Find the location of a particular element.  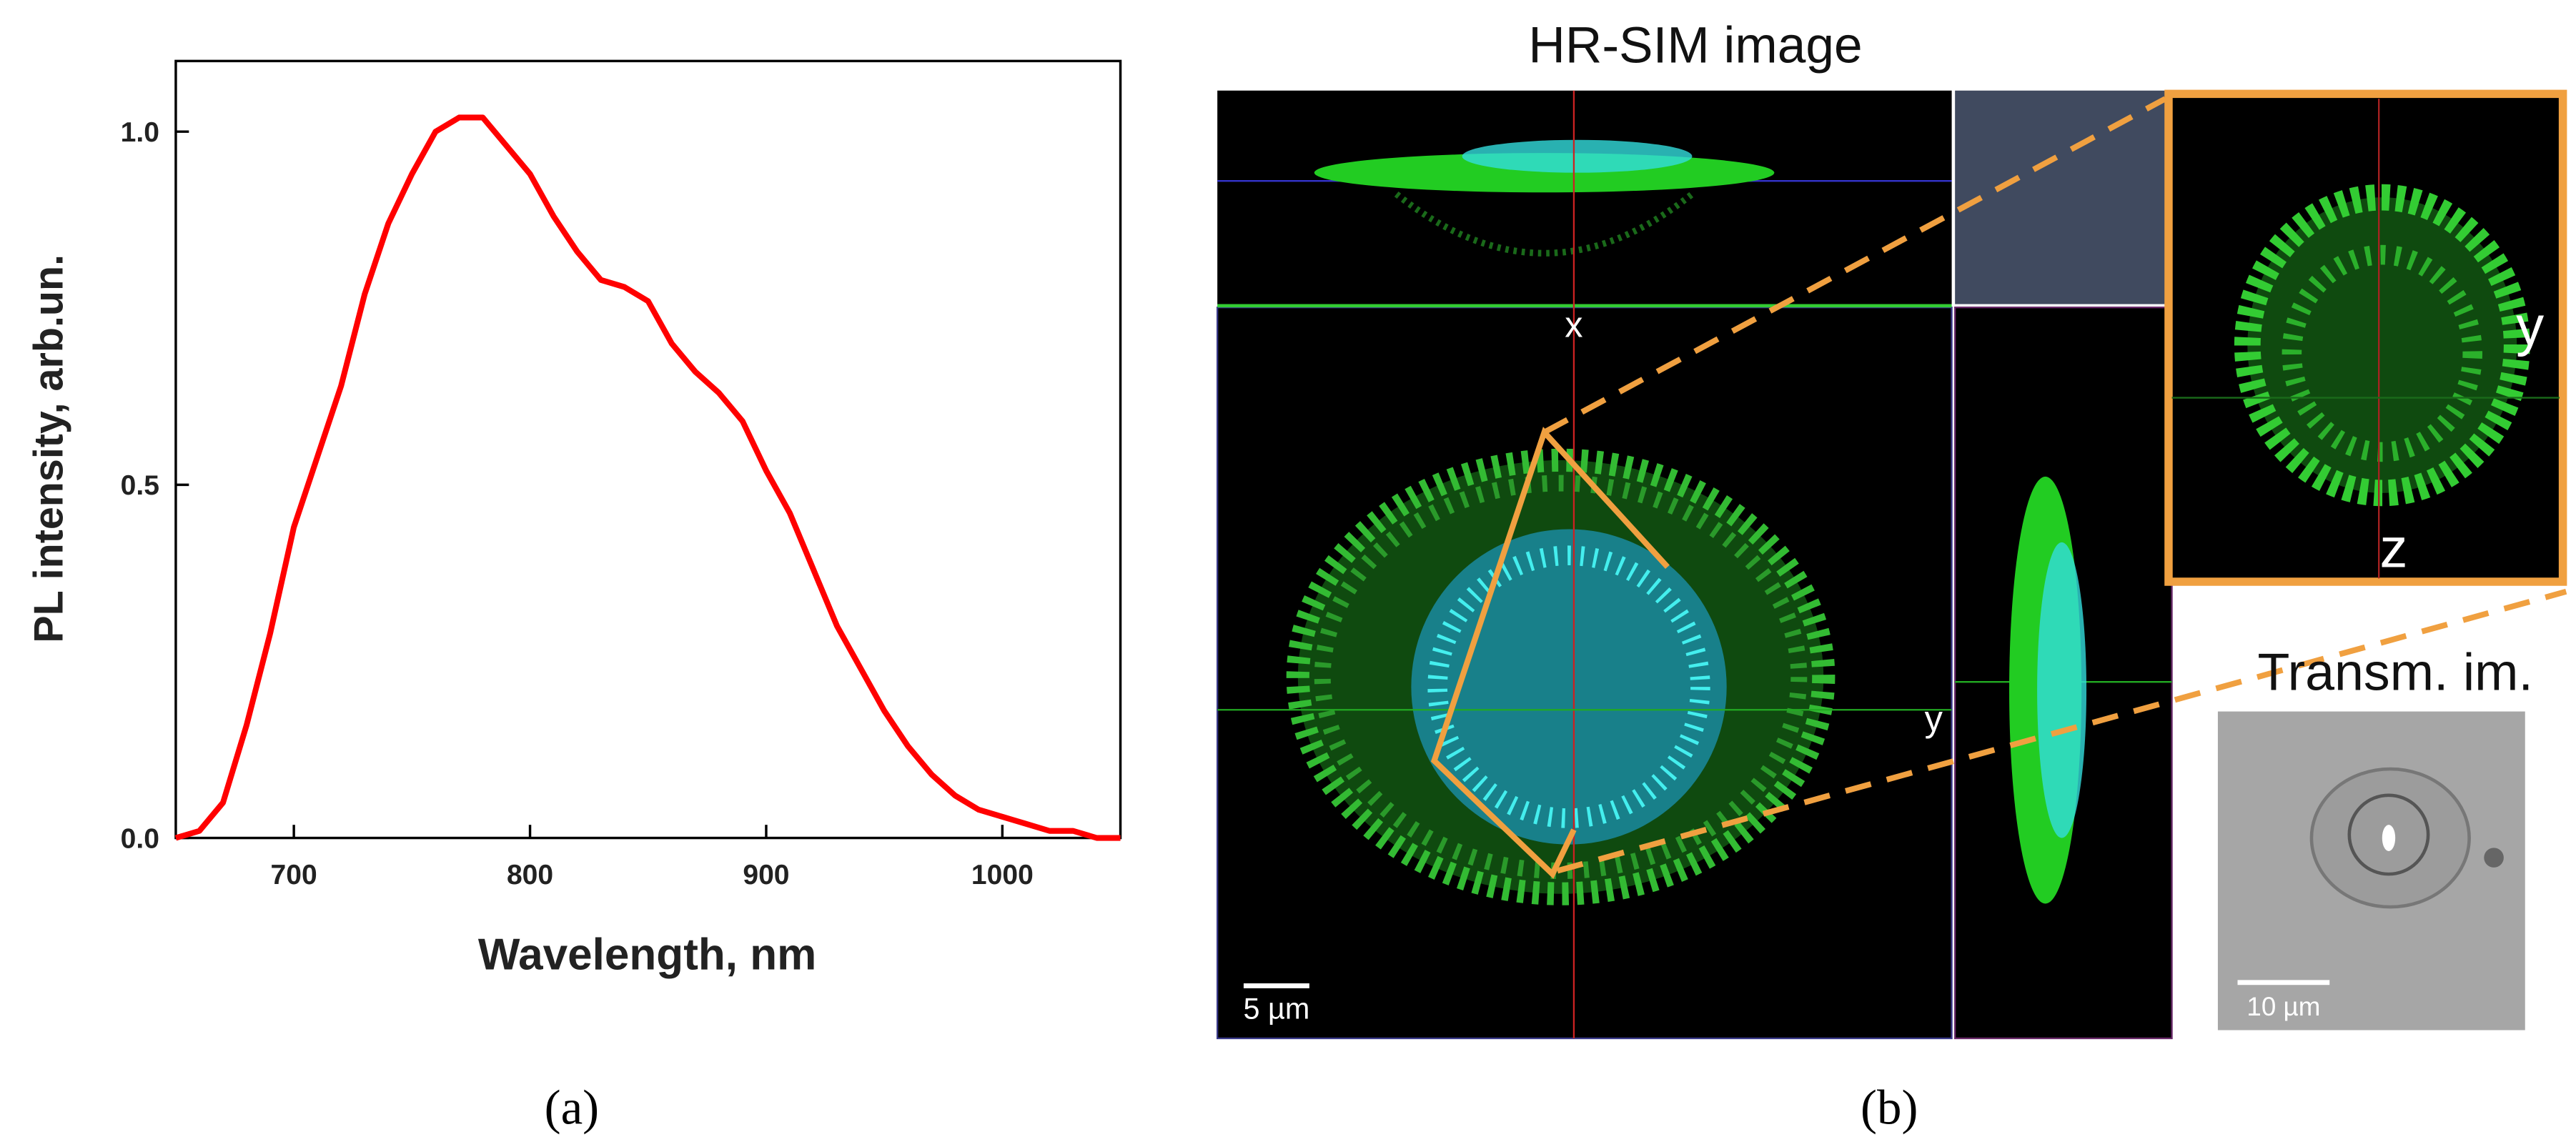

x-tick-label: 800 is located at coordinates (530, 875).